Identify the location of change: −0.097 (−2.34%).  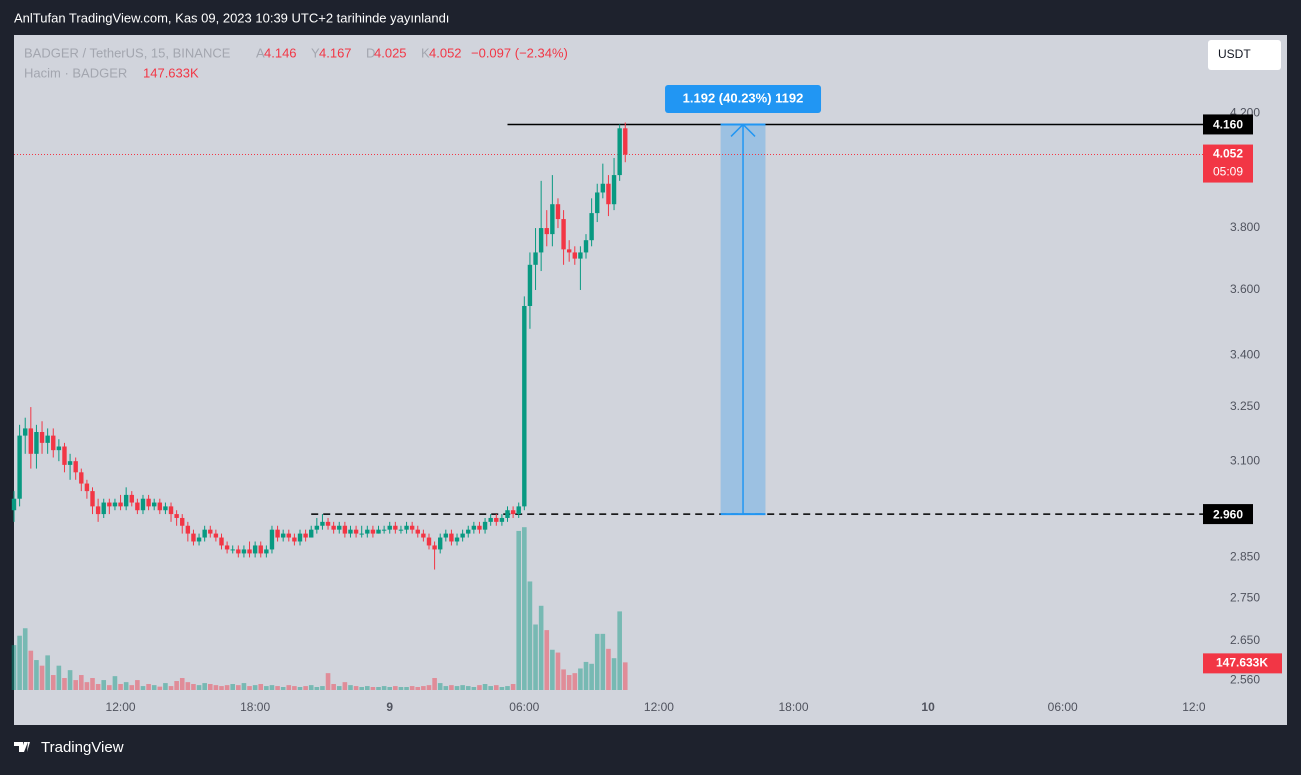
(519, 52).